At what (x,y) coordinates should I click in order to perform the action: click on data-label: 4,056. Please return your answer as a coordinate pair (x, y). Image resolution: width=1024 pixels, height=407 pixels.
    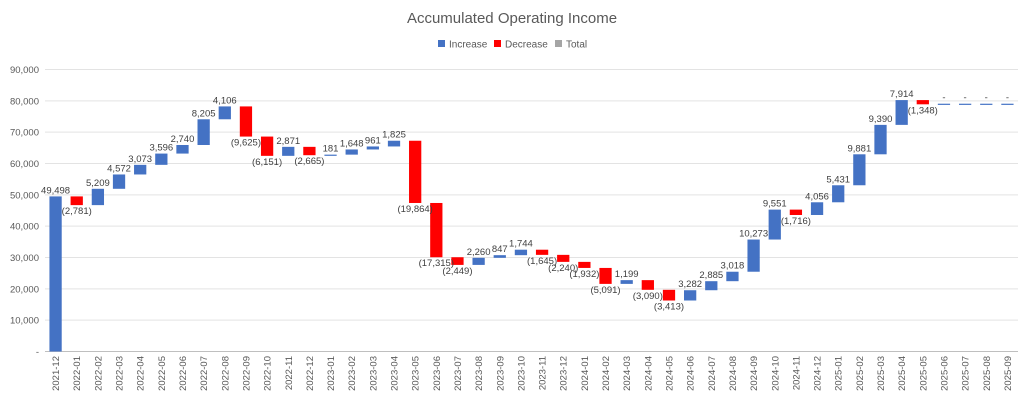
    Looking at the image, I should click on (817, 196).